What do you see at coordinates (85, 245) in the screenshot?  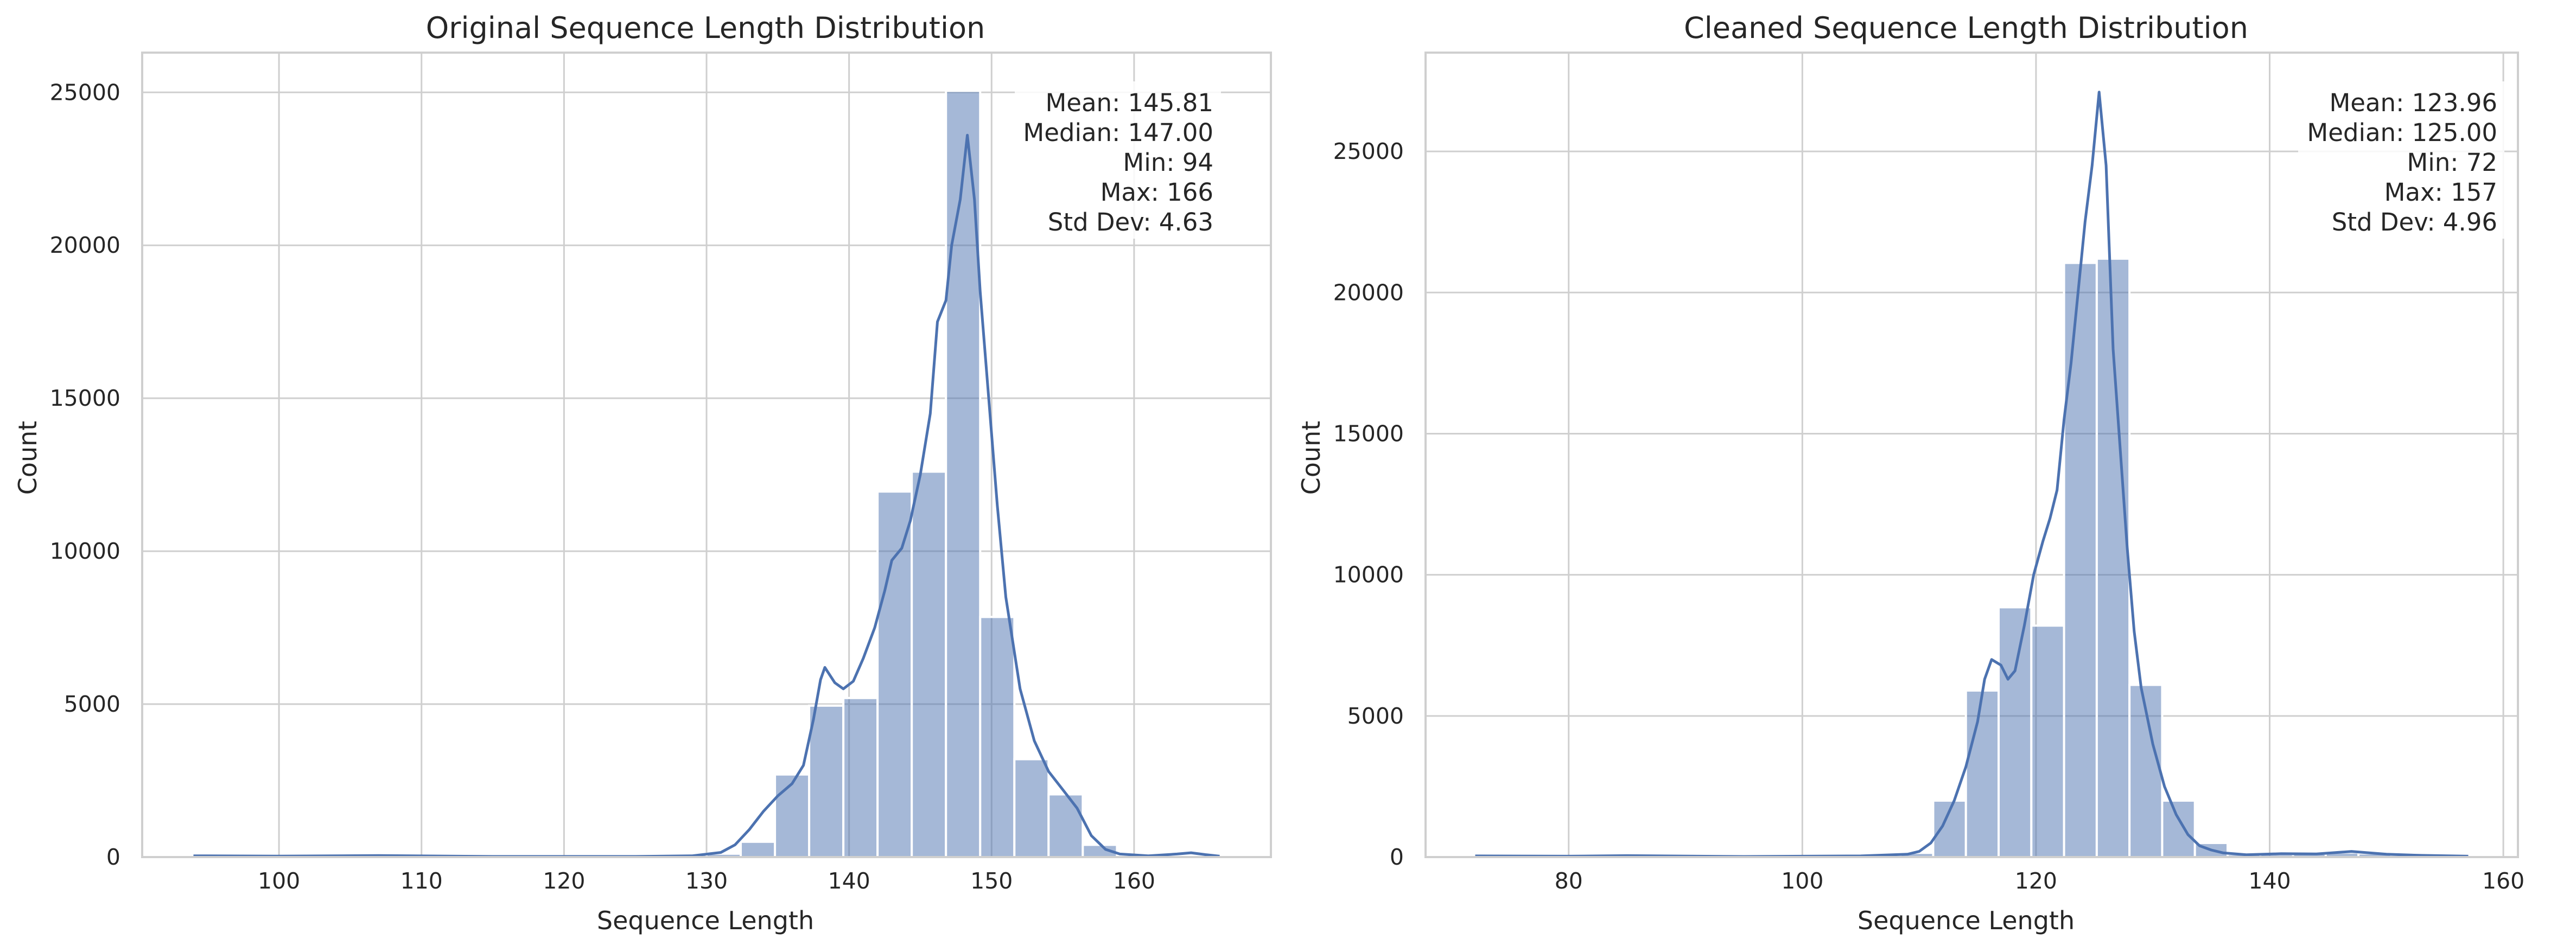 I see `original-y-tick-label: 20000` at bounding box center [85, 245].